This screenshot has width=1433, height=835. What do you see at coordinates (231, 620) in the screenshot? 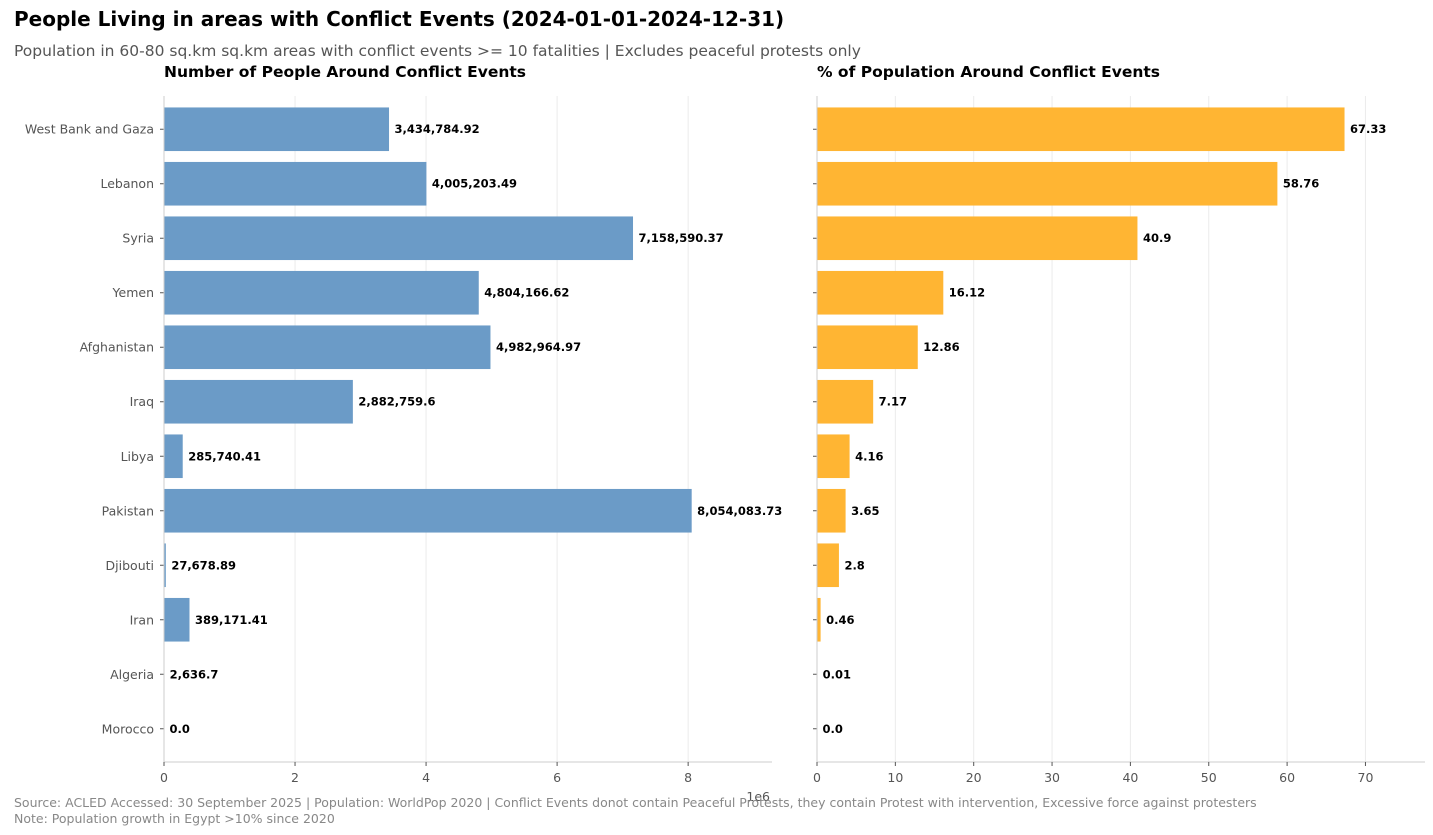
I see `value-label: 389,171.41` at bounding box center [231, 620].